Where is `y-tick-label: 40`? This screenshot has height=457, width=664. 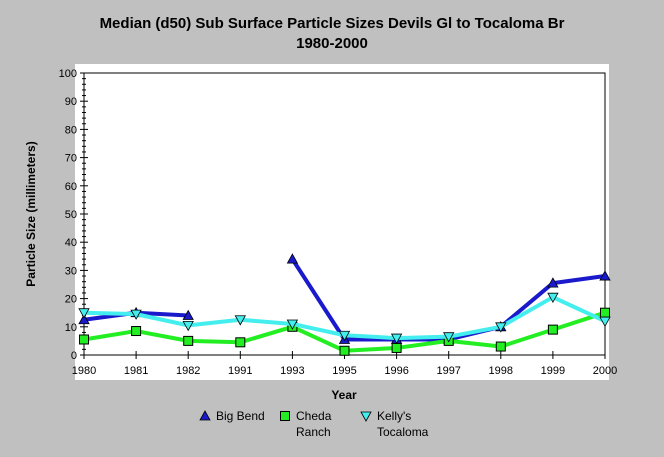
y-tick-label: 40 is located at coordinates (71, 243).